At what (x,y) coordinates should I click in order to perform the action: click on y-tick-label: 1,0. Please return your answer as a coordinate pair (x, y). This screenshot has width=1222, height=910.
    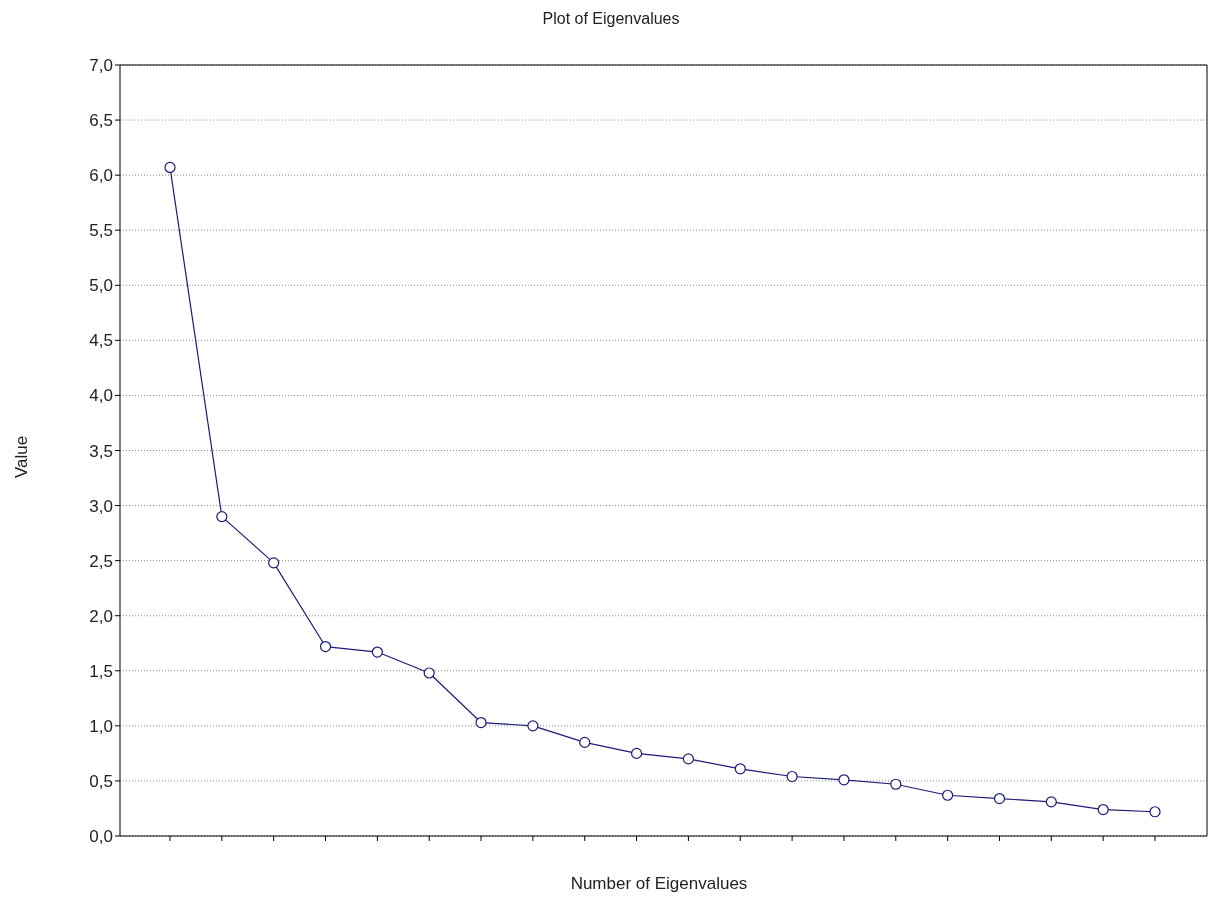
    Looking at the image, I should click on (101, 726).